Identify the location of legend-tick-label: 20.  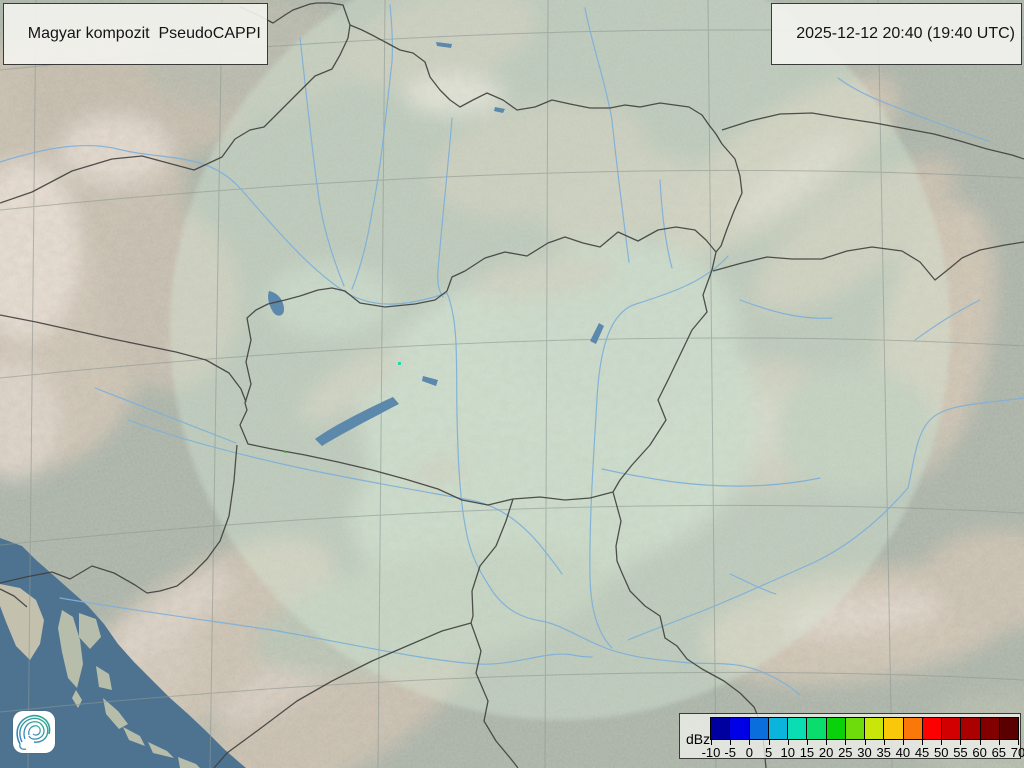
(826, 752).